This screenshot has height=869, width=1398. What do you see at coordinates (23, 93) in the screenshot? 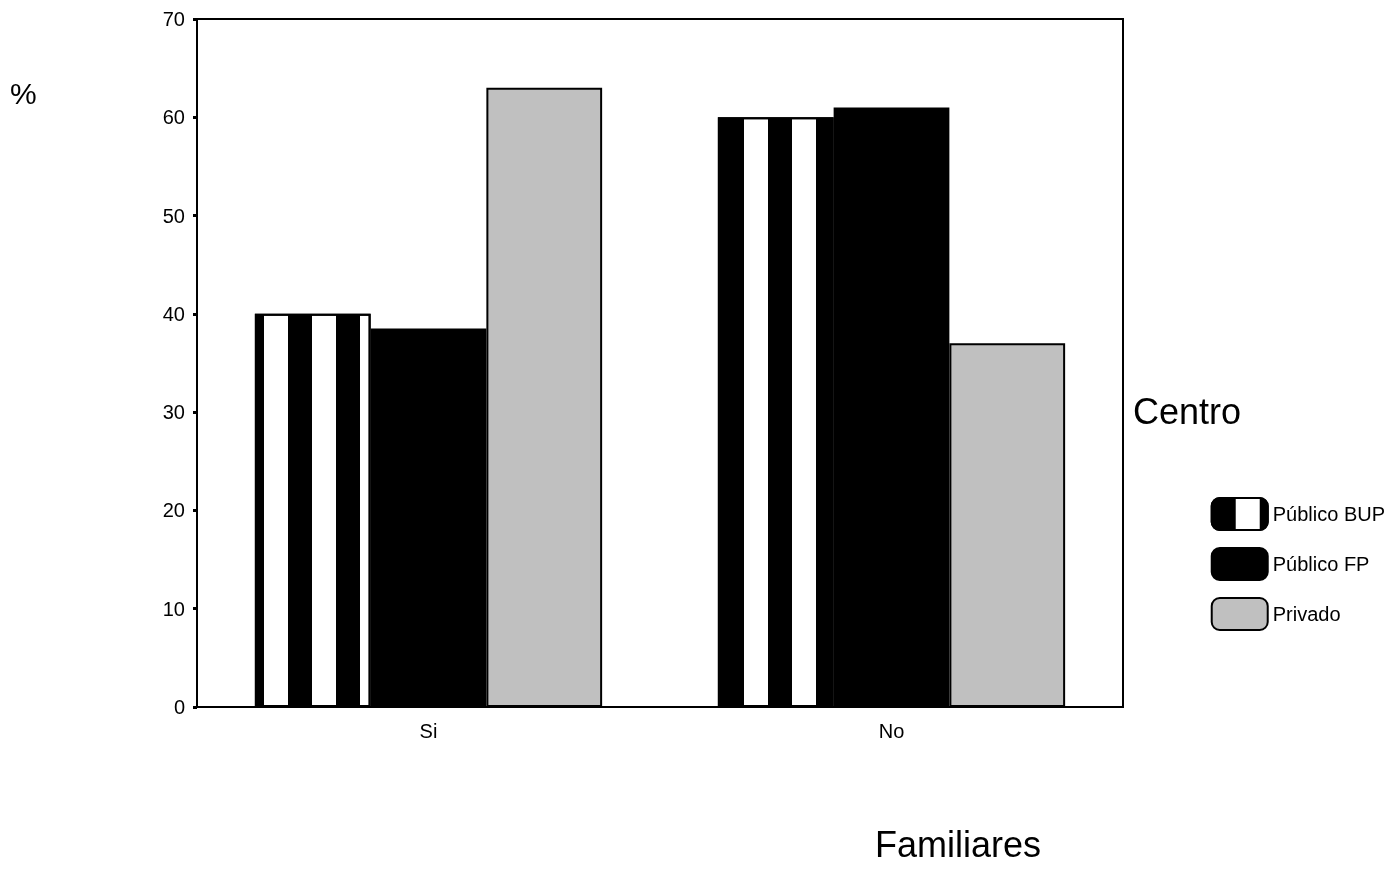
I see `y-axis-title: %` at bounding box center [23, 93].